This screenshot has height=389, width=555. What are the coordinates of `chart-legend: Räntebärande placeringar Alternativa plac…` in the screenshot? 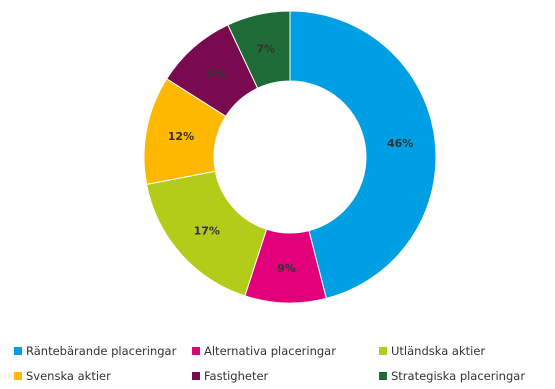 It's located at (269, 363).